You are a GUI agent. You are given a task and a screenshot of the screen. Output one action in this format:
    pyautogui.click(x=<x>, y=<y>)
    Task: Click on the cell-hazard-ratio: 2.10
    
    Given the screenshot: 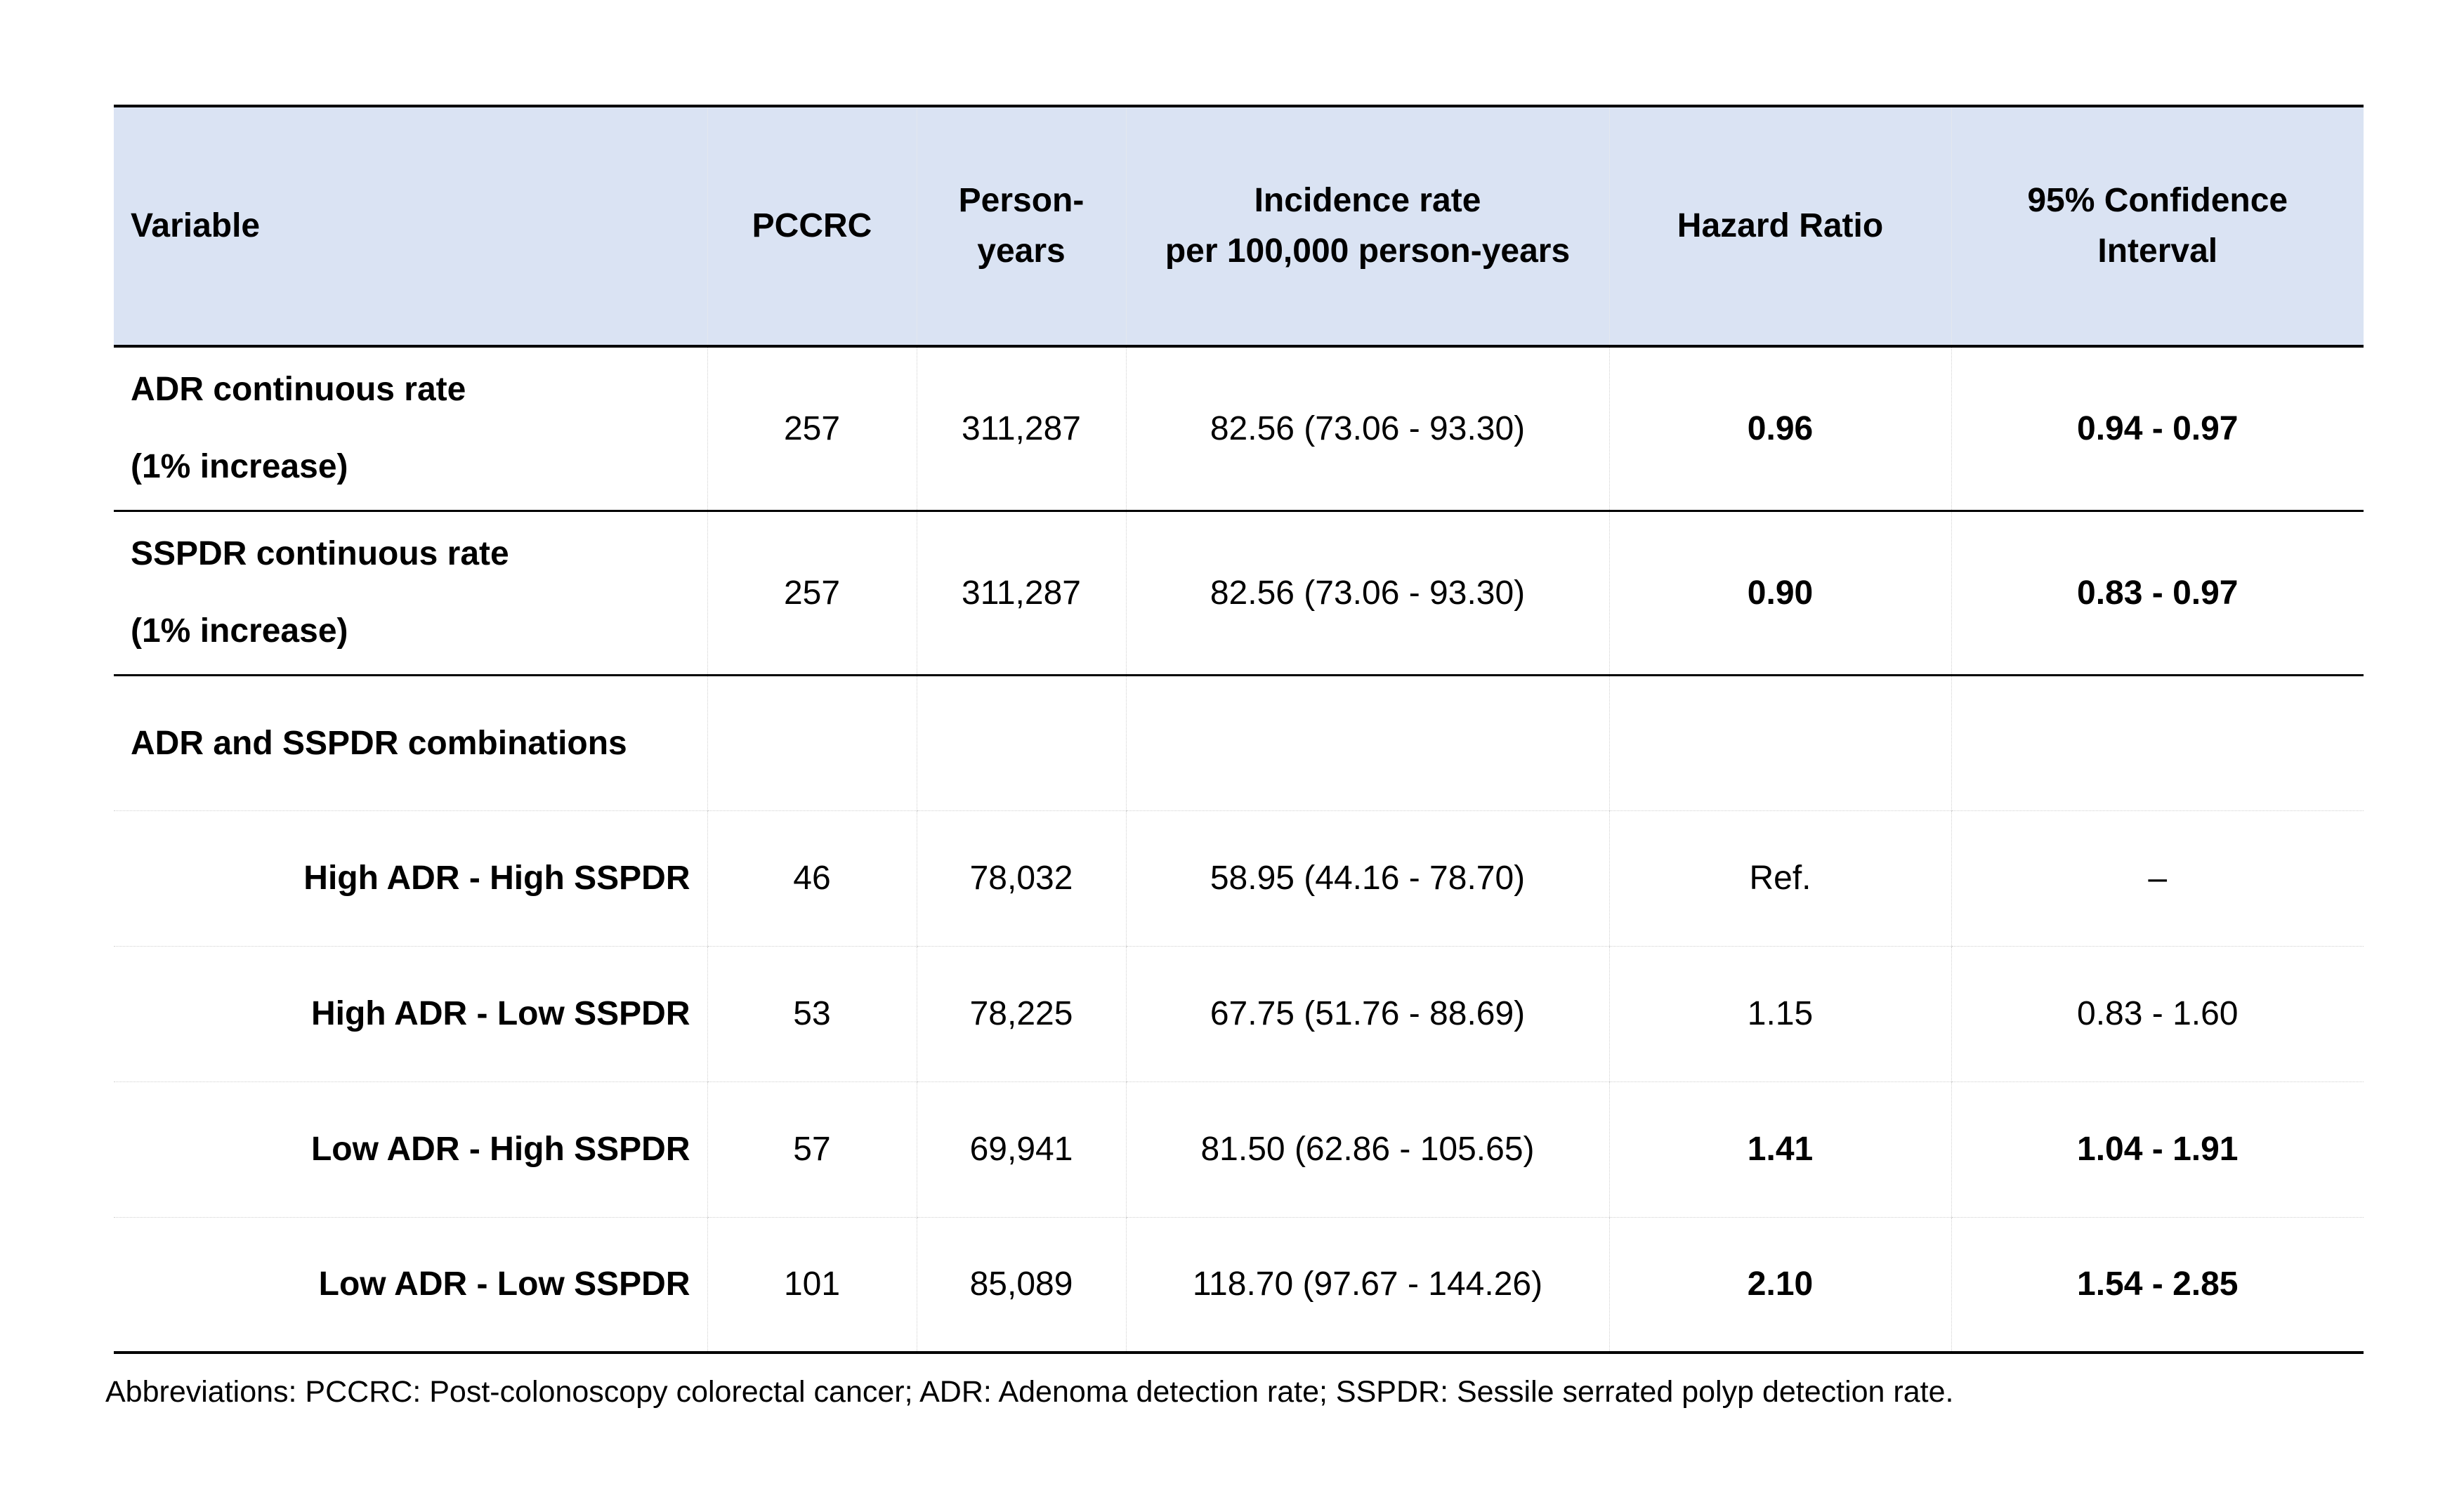 What is the action you would take?
    pyautogui.click(x=1779, y=1285)
    